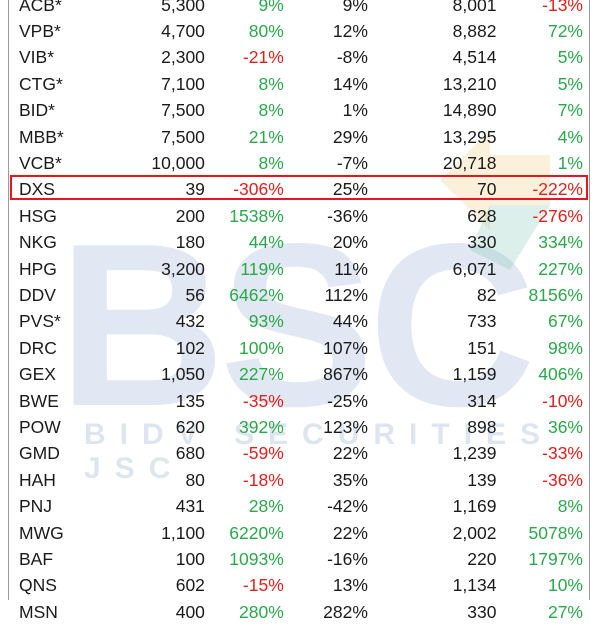 This screenshot has width=600, height=625. What do you see at coordinates (474, 585) in the screenshot?
I see `value2-cell: 1,134` at bounding box center [474, 585].